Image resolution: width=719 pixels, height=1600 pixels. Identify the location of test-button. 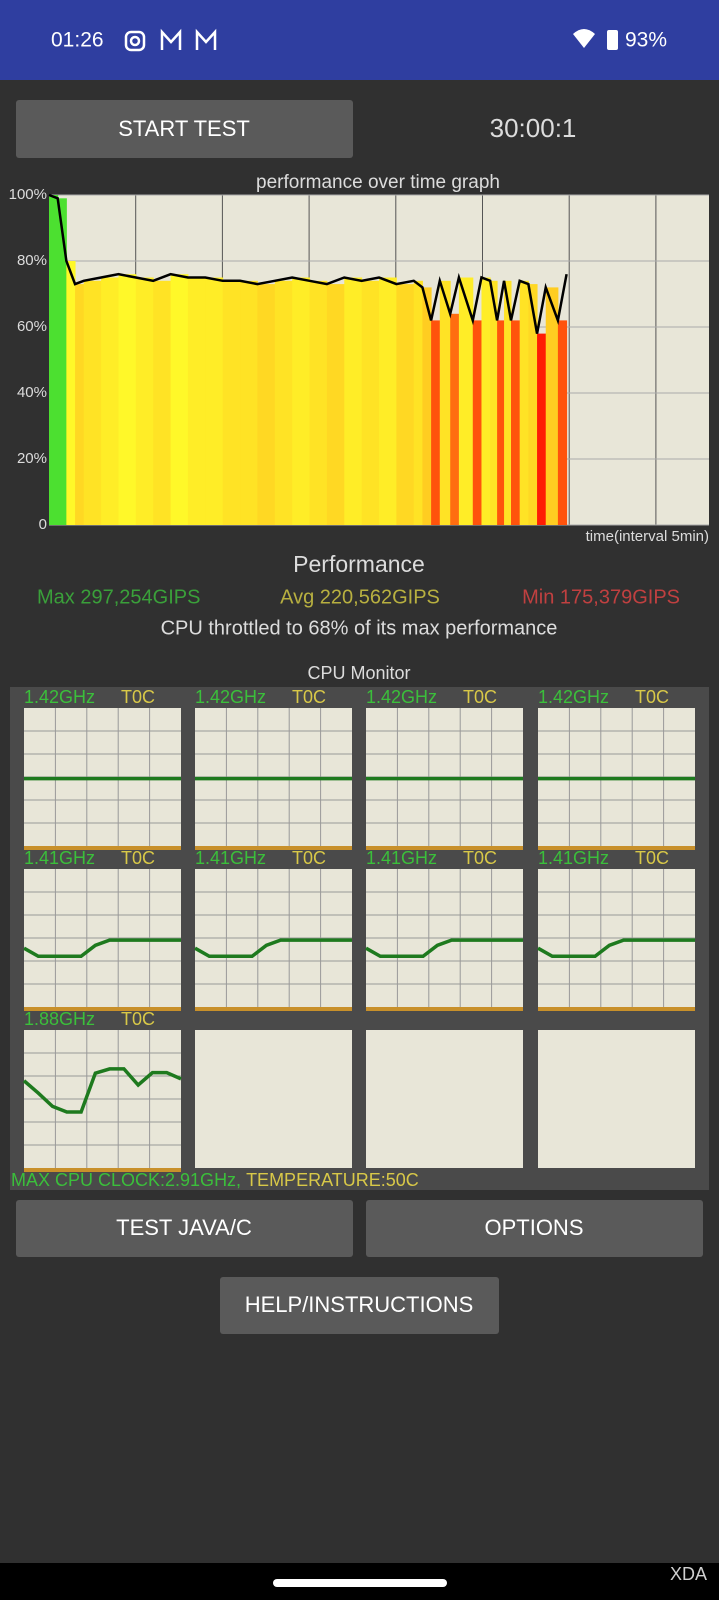
(184, 1228).